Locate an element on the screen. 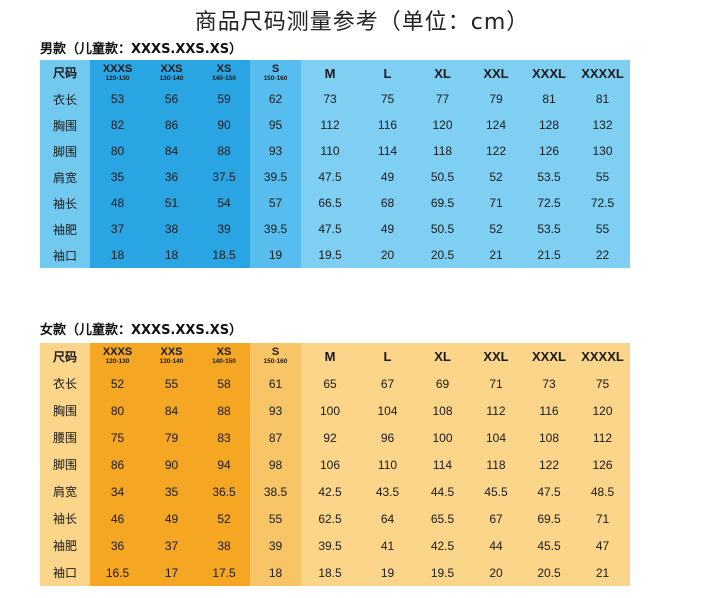 The height and width of the screenshot is (598, 724). measurement-label: 脚围 is located at coordinates (65, 464).